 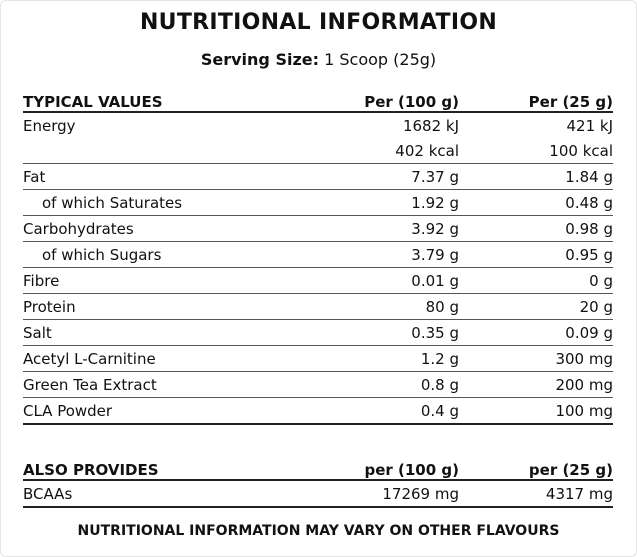 I want to click on row-per-25g: 0 g, so click(x=601, y=280).